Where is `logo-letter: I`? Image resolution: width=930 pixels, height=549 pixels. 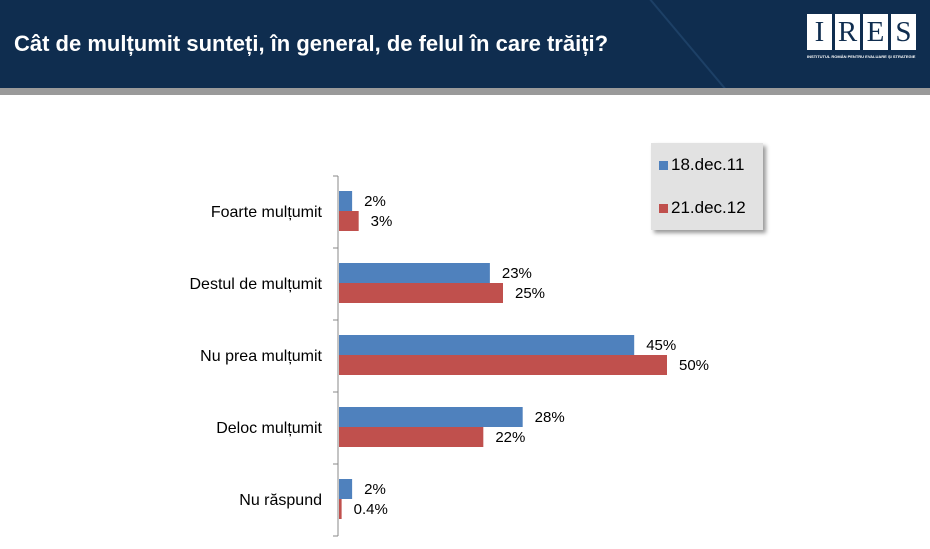 logo-letter: I is located at coordinates (819, 32).